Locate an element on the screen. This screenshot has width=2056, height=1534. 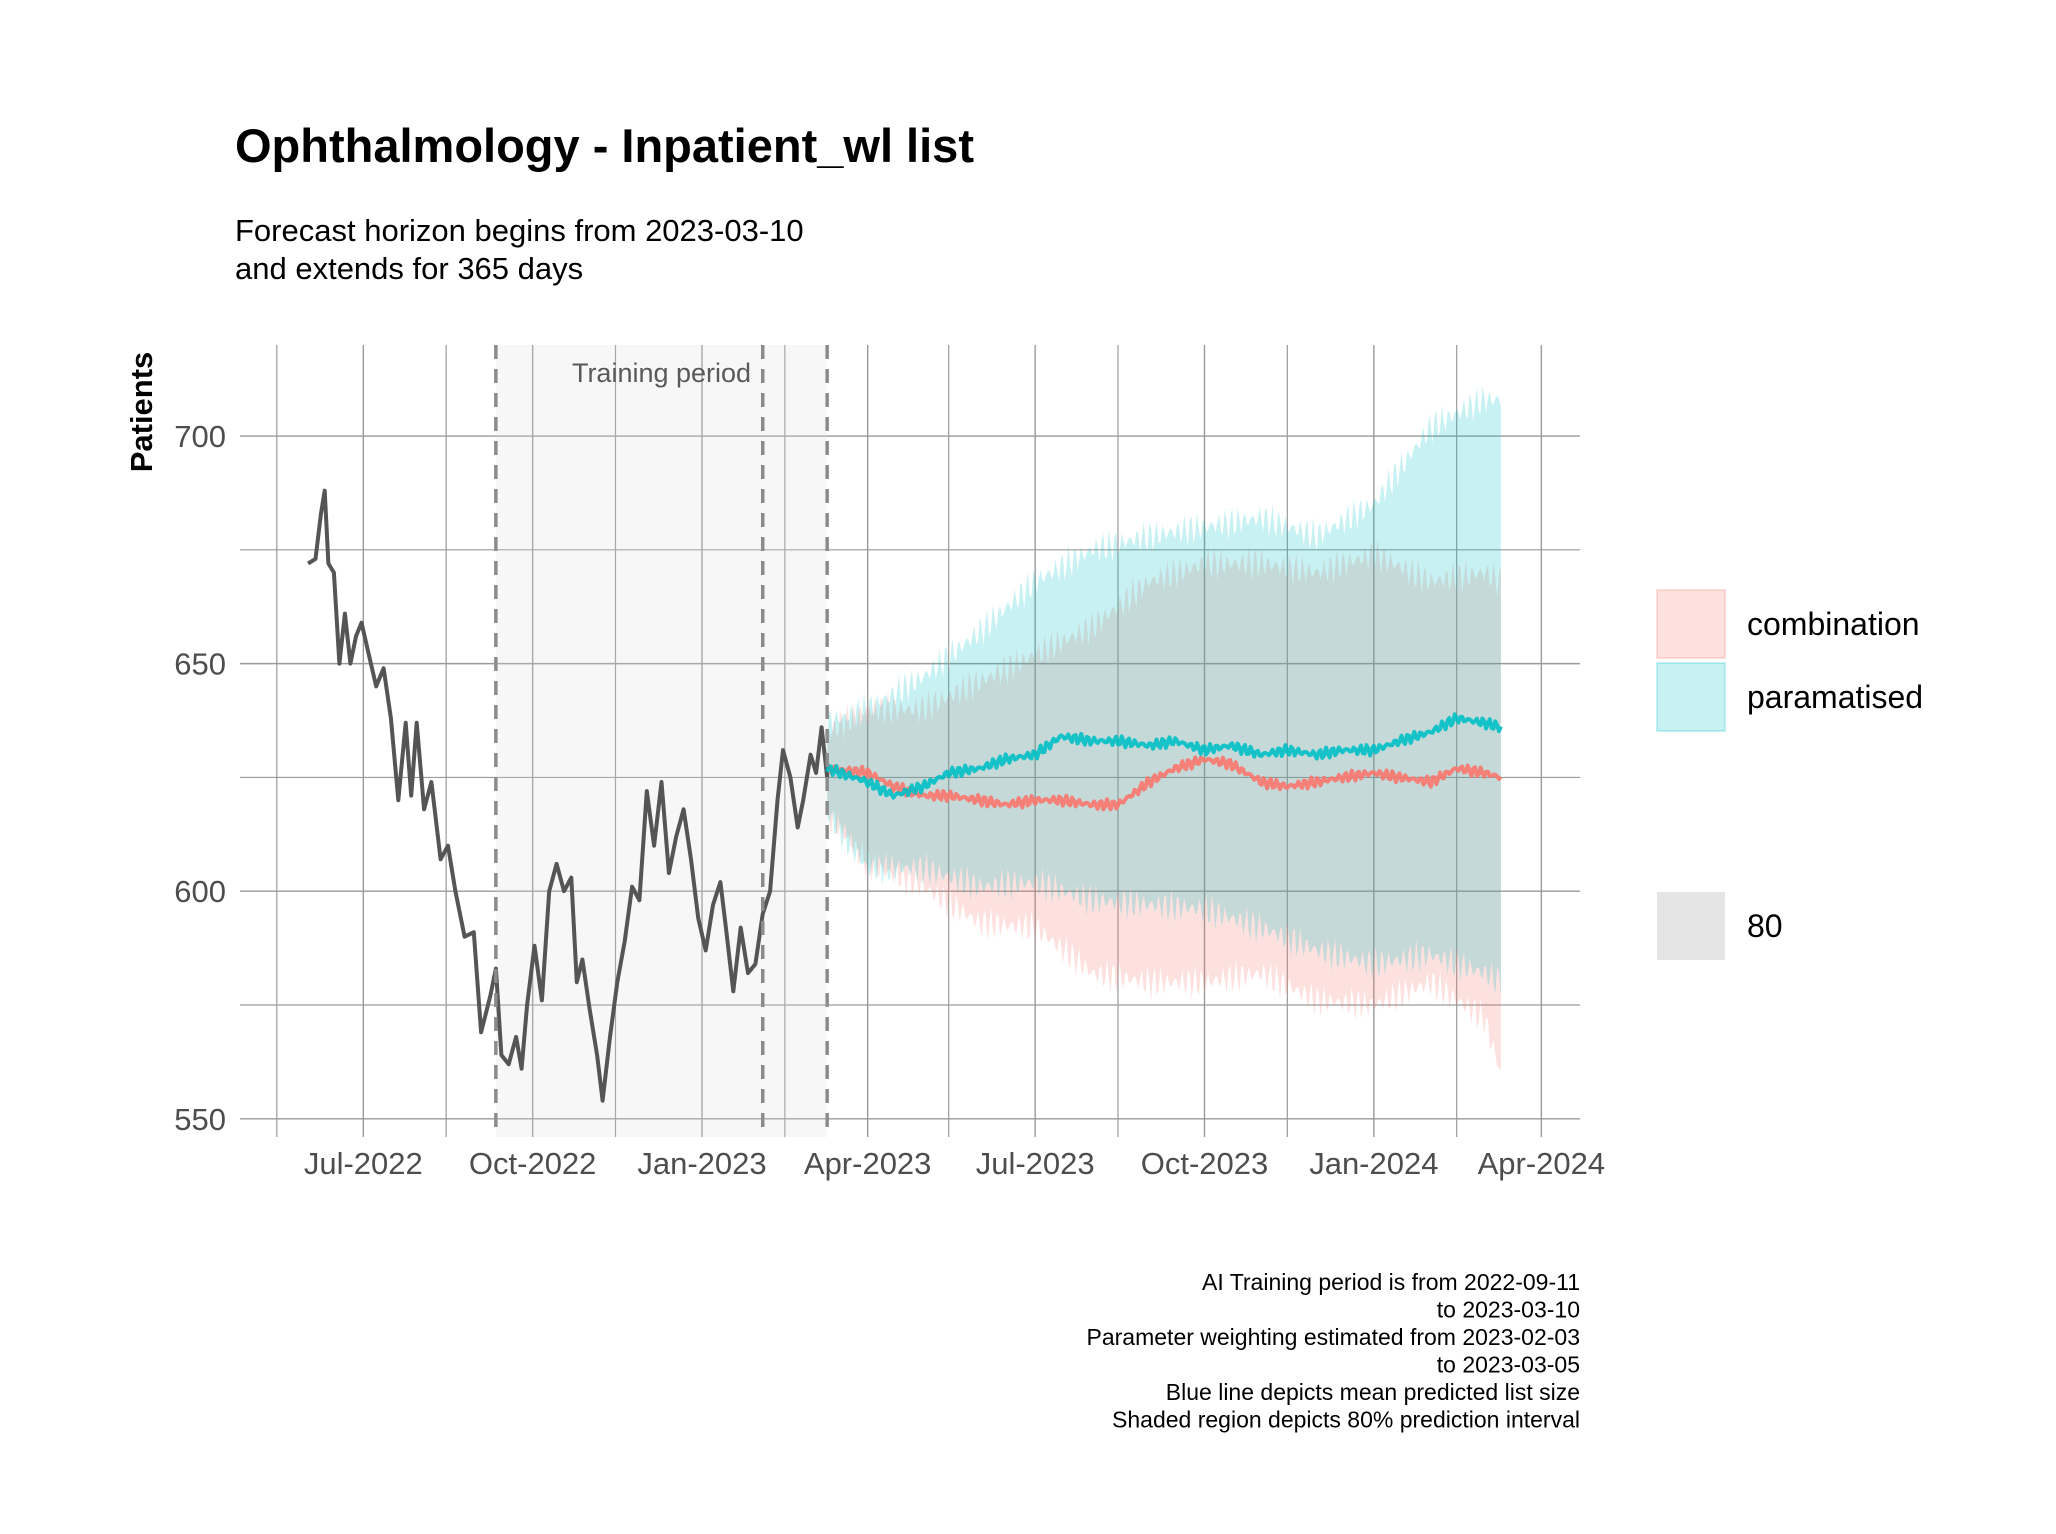
chart-subtitle-line-1: Forecast horizon begins from 2023-03-10 is located at coordinates (519, 230).